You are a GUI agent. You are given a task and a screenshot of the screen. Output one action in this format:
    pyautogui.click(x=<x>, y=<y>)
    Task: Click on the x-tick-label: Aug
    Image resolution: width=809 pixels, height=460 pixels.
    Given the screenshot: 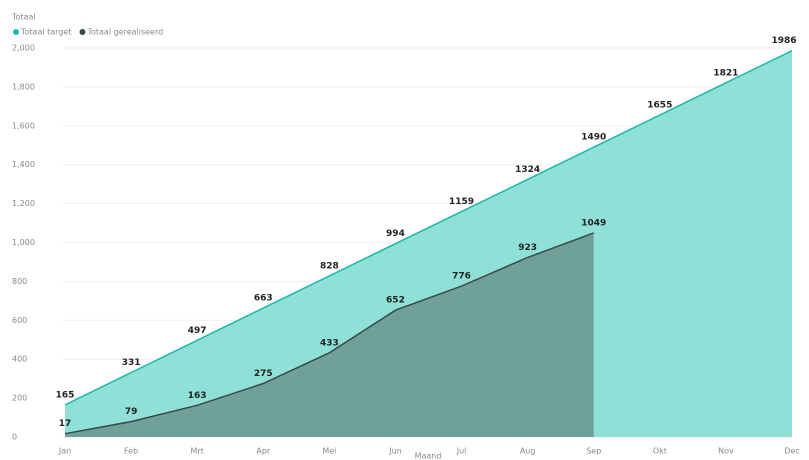 What is the action you would take?
    pyautogui.click(x=528, y=451)
    